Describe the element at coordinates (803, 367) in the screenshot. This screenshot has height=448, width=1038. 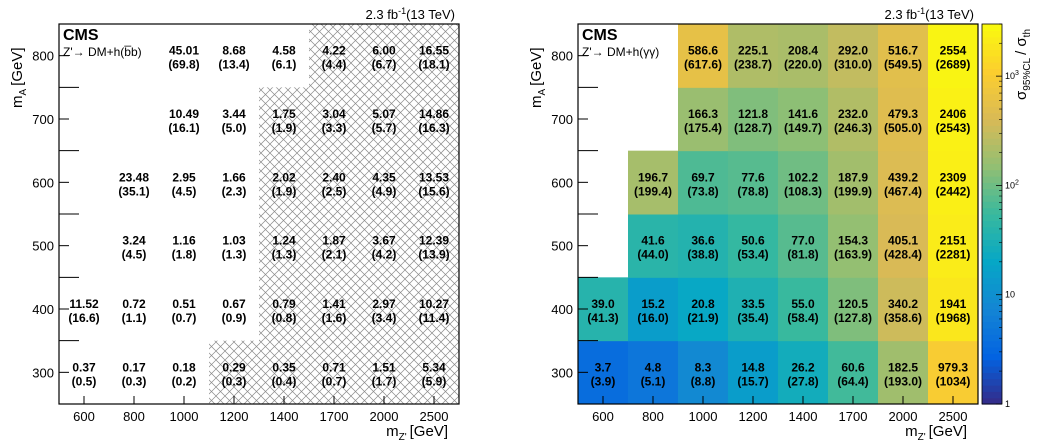
I see `observed-limit-label: 26.2` at that location.